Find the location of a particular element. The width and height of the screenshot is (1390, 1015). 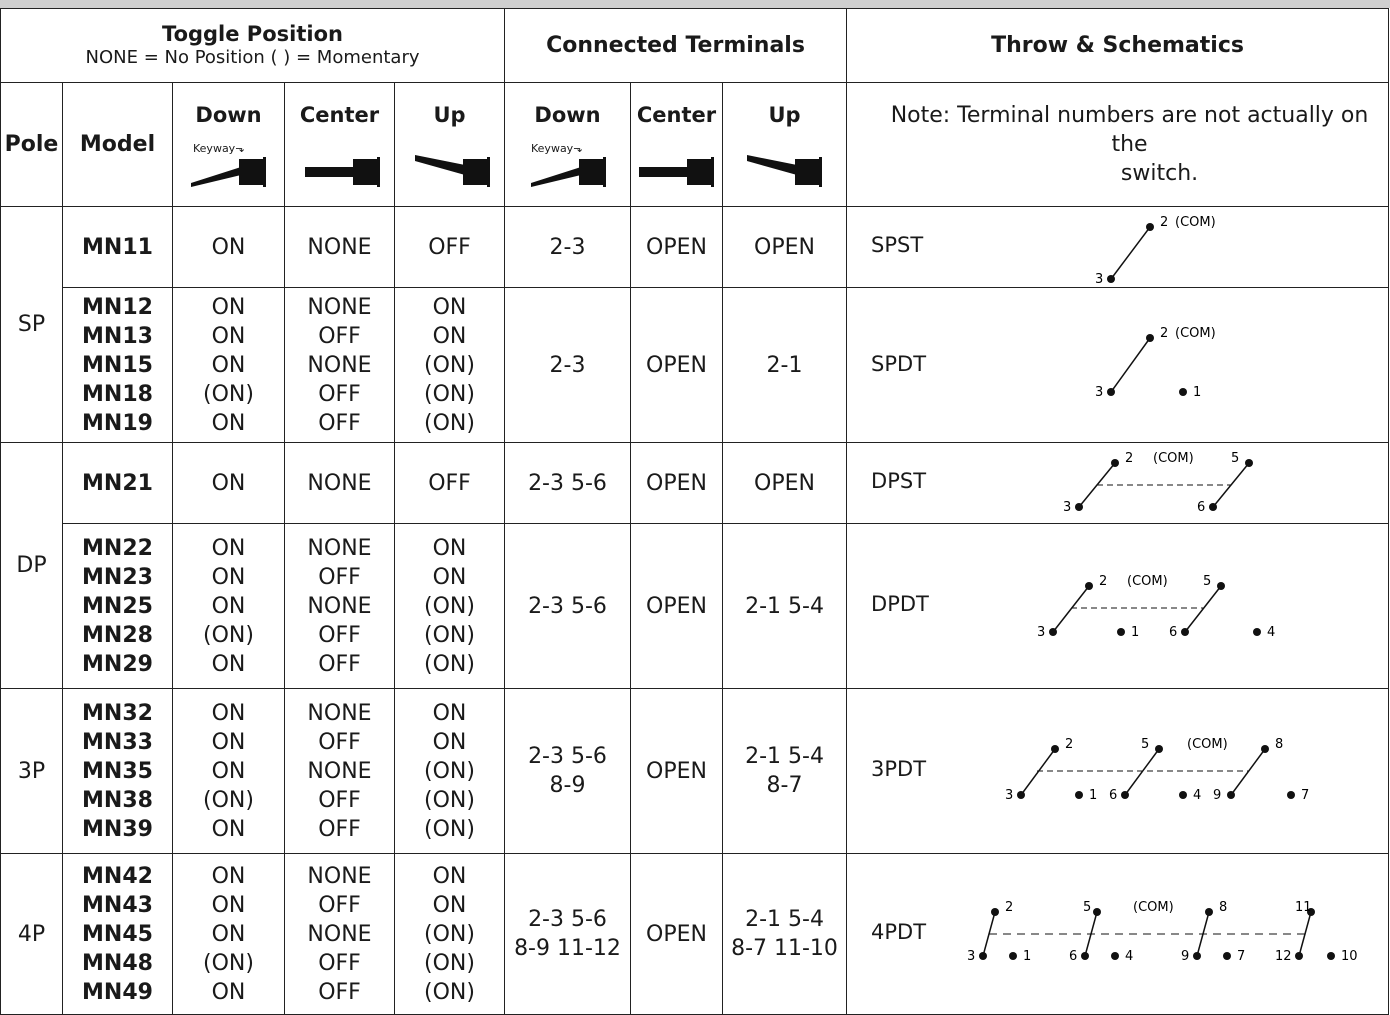

toggle-up-label: Up is located at coordinates (449, 114).